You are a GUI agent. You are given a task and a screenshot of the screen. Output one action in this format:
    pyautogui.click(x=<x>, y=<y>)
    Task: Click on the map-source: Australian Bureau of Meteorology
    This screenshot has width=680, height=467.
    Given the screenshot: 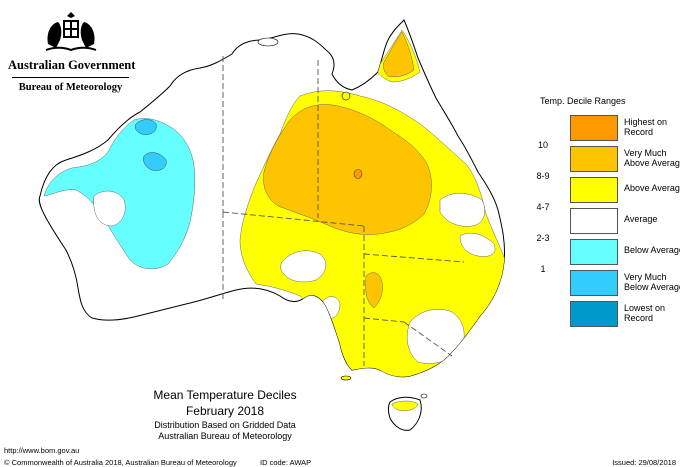 What is the action you would take?
    pyautogui.click(x=225, y=436)
    